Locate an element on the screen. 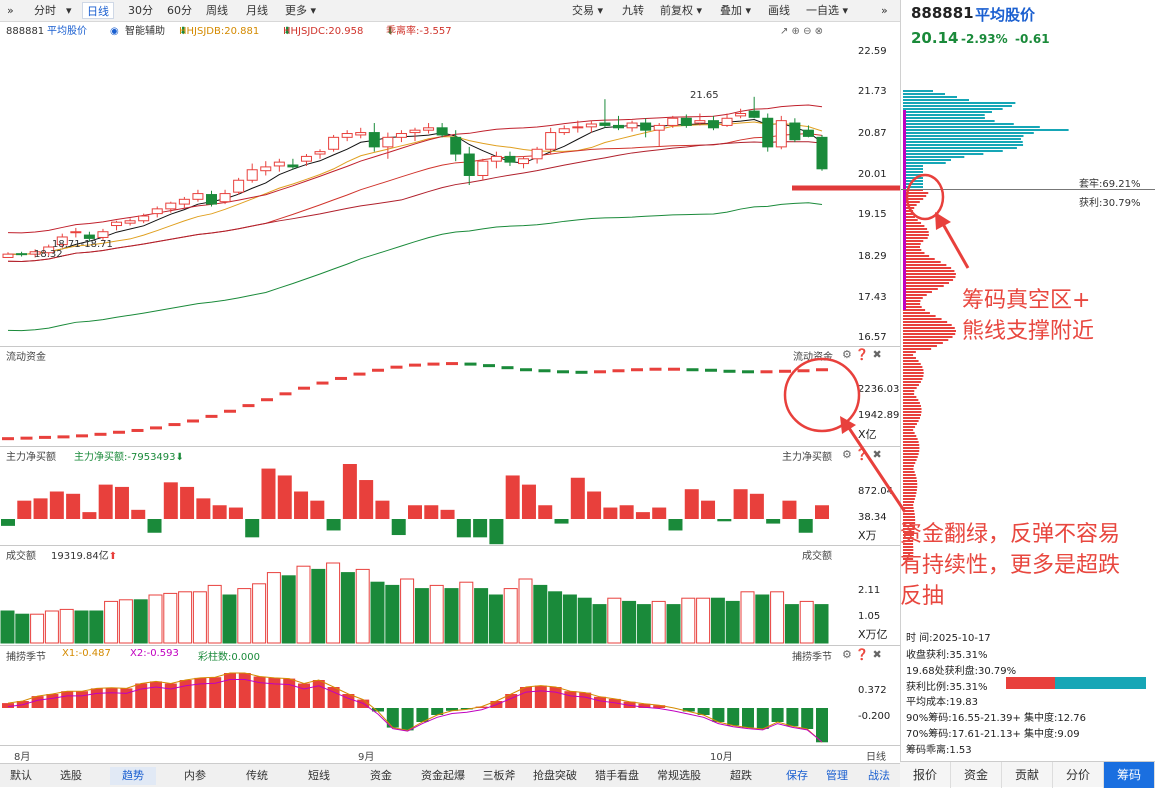 This screenshot has height=788, width=1155. tab-price-dist: 分价 is located at coordinates (1078, 775).